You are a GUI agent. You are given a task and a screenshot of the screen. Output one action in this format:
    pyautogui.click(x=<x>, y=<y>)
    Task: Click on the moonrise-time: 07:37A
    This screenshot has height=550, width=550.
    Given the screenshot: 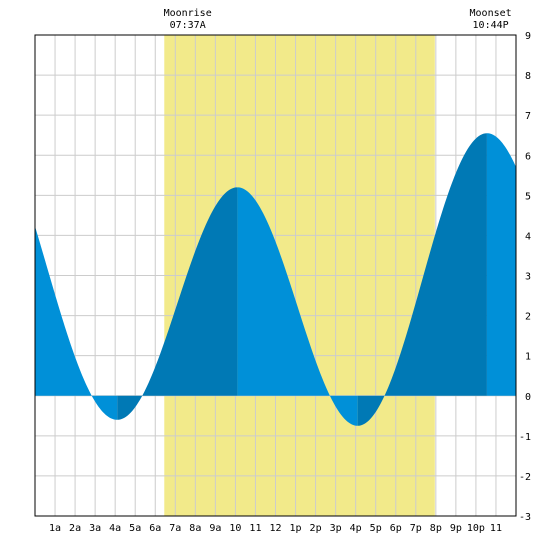 What is the action you would take?
    pyautogui.click(x=188, y=25)
    